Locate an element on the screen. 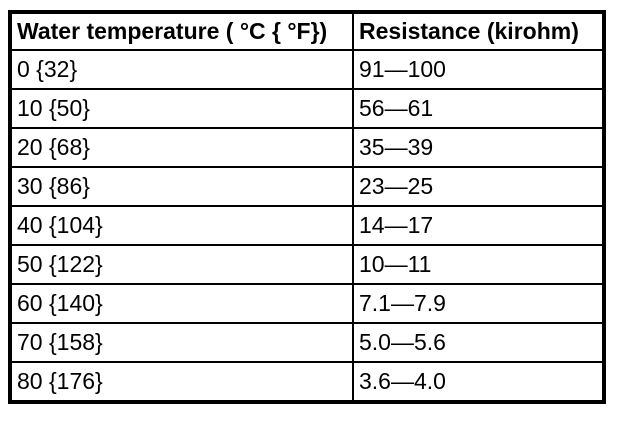 The height and width of the screenshot is (436, 624). resistance-cell: 5.0—5.6 is located at coordinates (478, 342).